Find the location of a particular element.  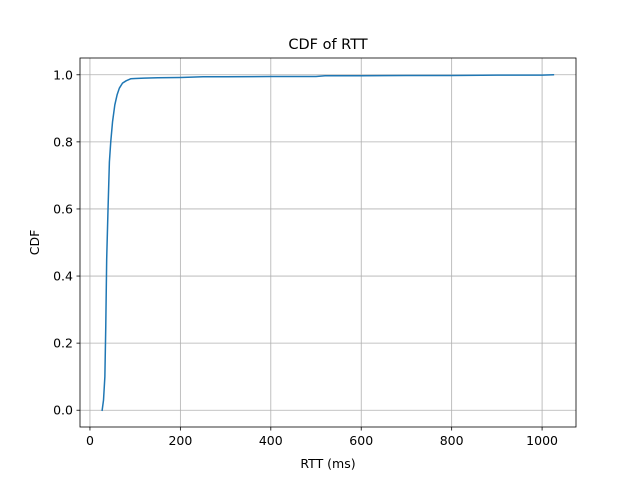

x-tick-label: 0 is located at coordinates (90, 440).